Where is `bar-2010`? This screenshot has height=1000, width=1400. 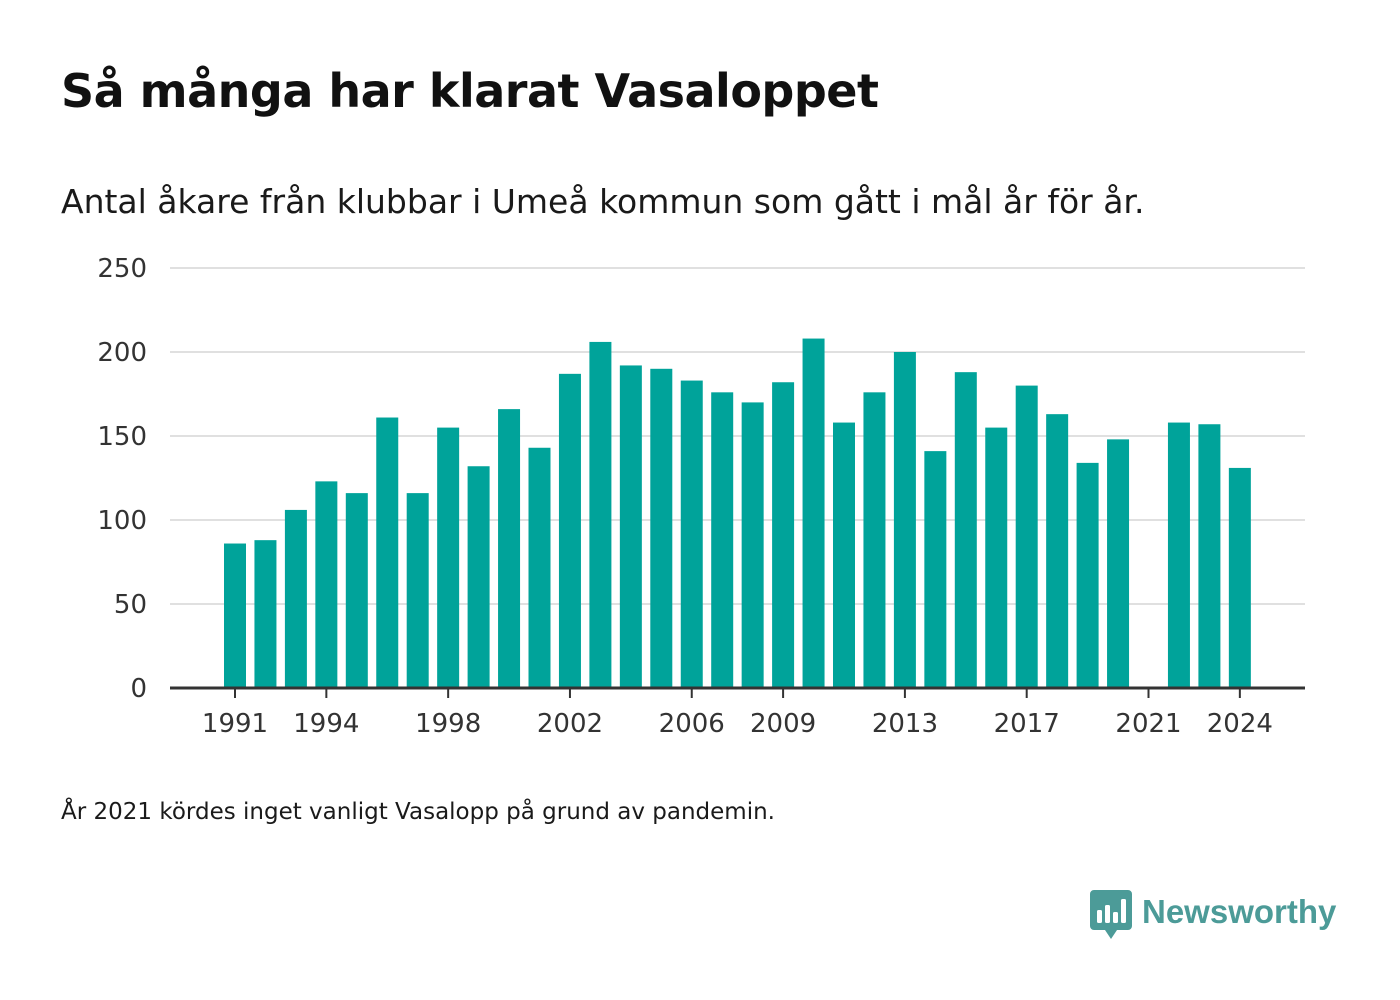 bar-2010 is located at coordinates (813, 513).